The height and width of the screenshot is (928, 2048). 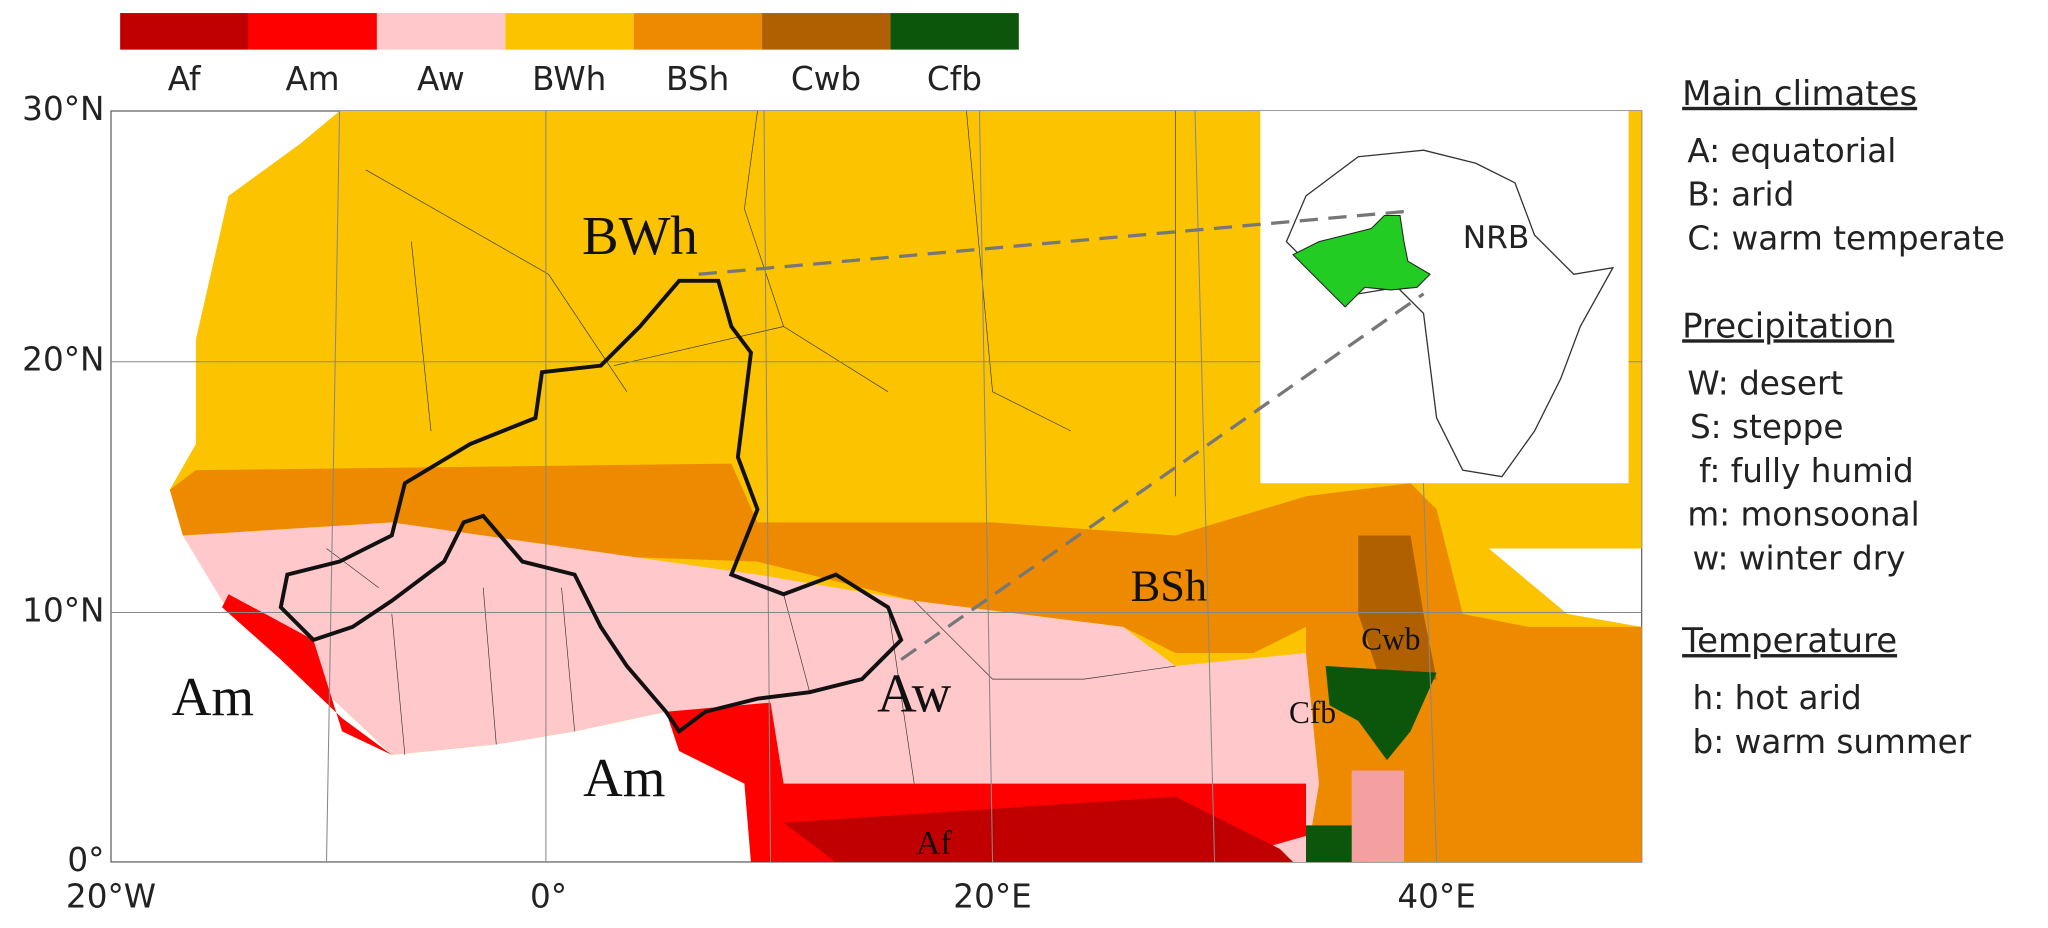 I want to click on key-item: b: warm summer, so click(x=1832, y=742).